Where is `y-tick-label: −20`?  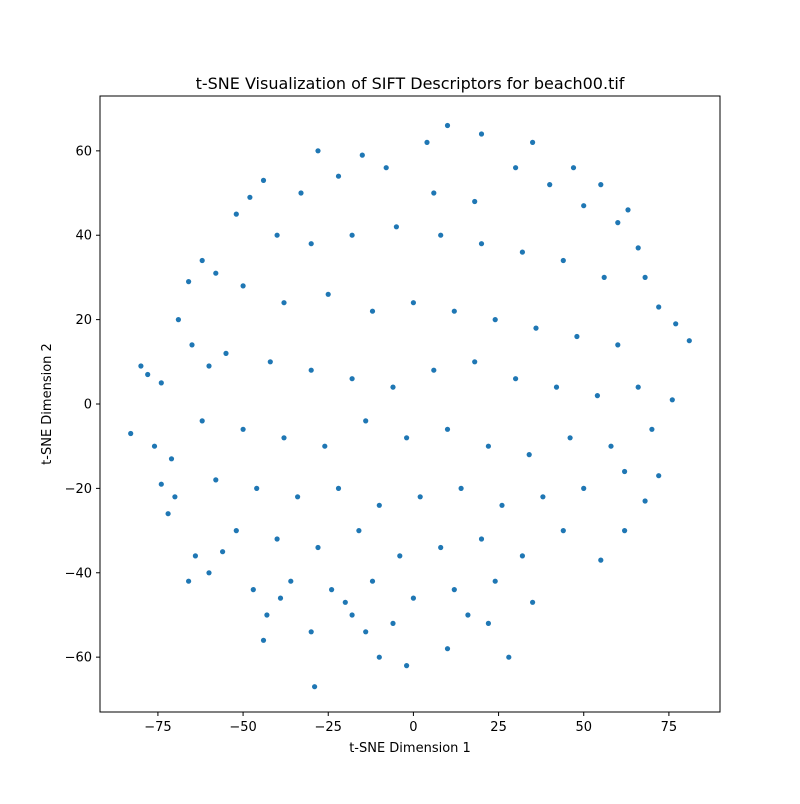
y-tick-label: −20 is located at coordinates (78, 489).